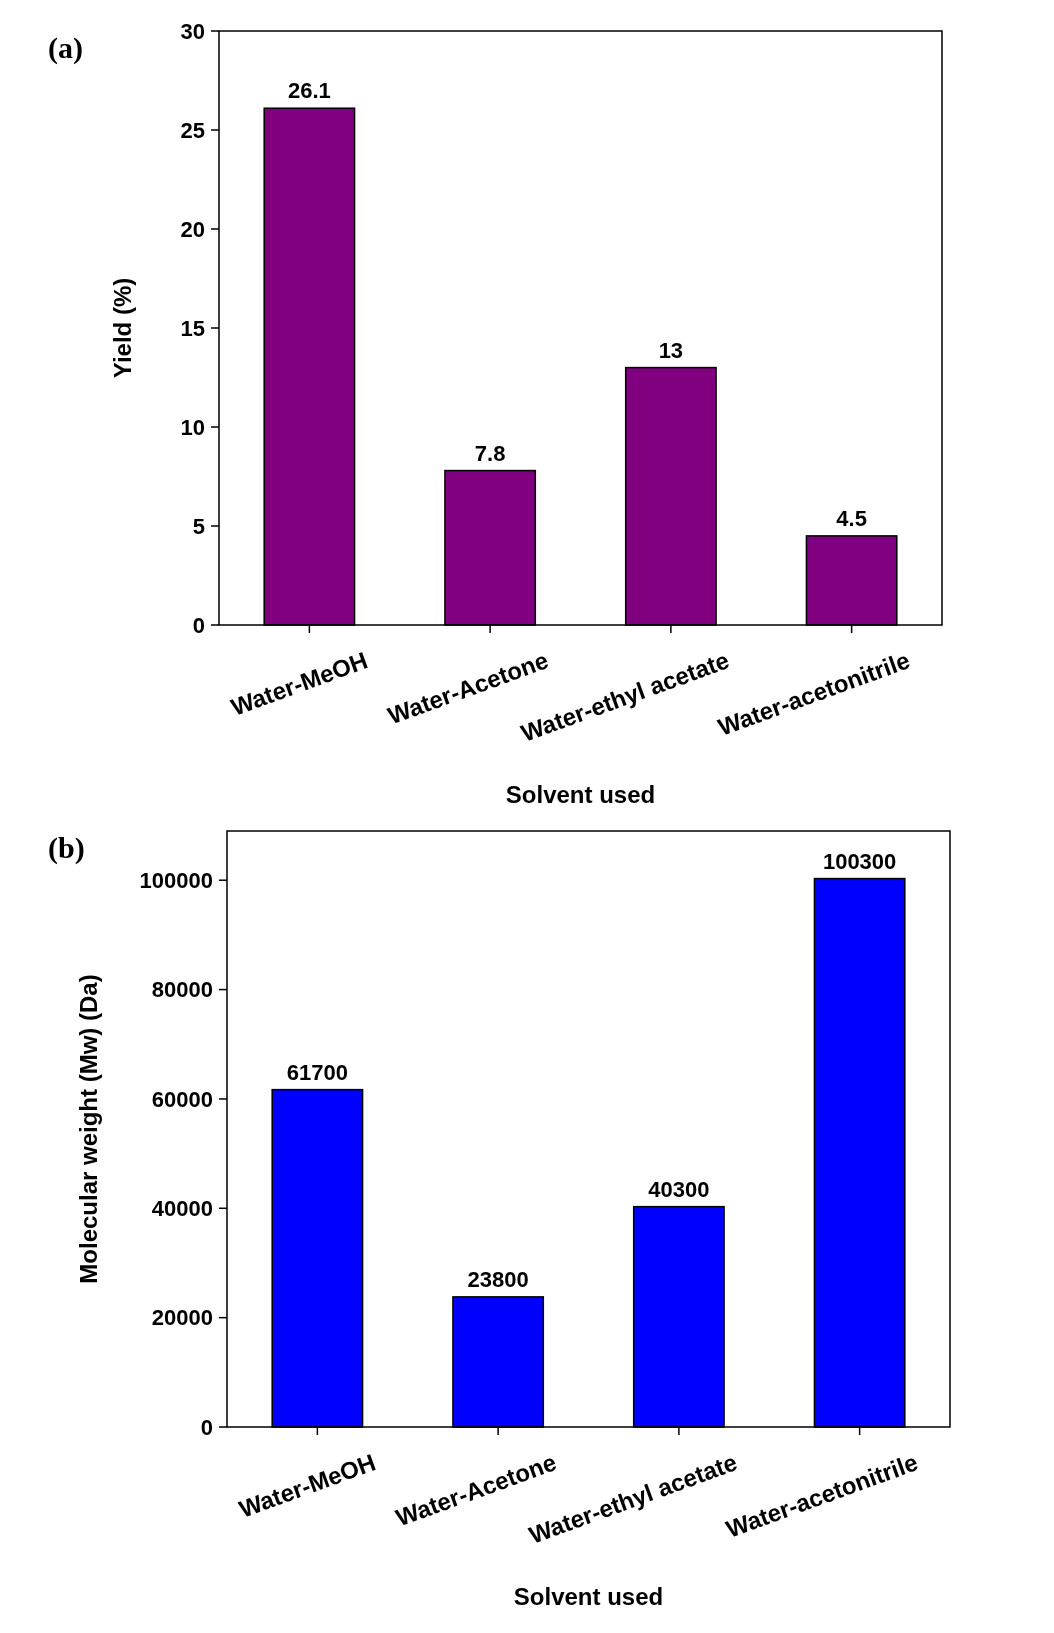  Describe the element at coordinates (182, 1208) in the screenshot. I see `y-tick-label: 40000` at that location.